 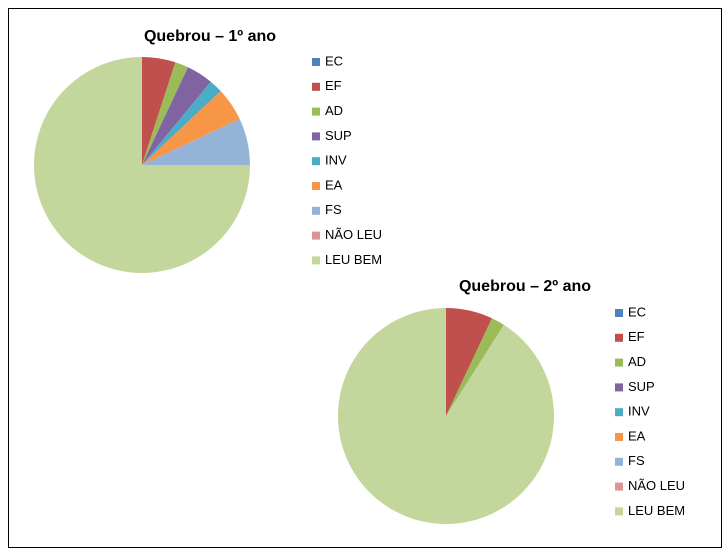 What do you see at coordinates (210, 36) in the screenshot?
I see `chart-title: Quebrou – 1º ano` at bounding box center [210, 36].